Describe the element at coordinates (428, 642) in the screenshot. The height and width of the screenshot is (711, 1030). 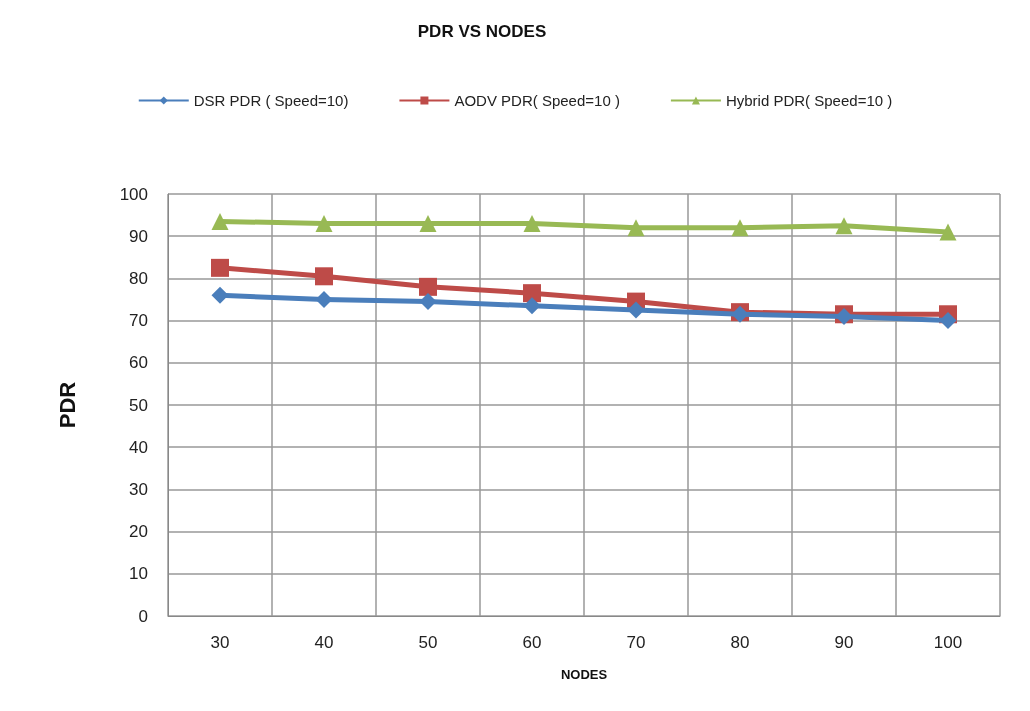
I see `x-tick-label: 50` at that location.